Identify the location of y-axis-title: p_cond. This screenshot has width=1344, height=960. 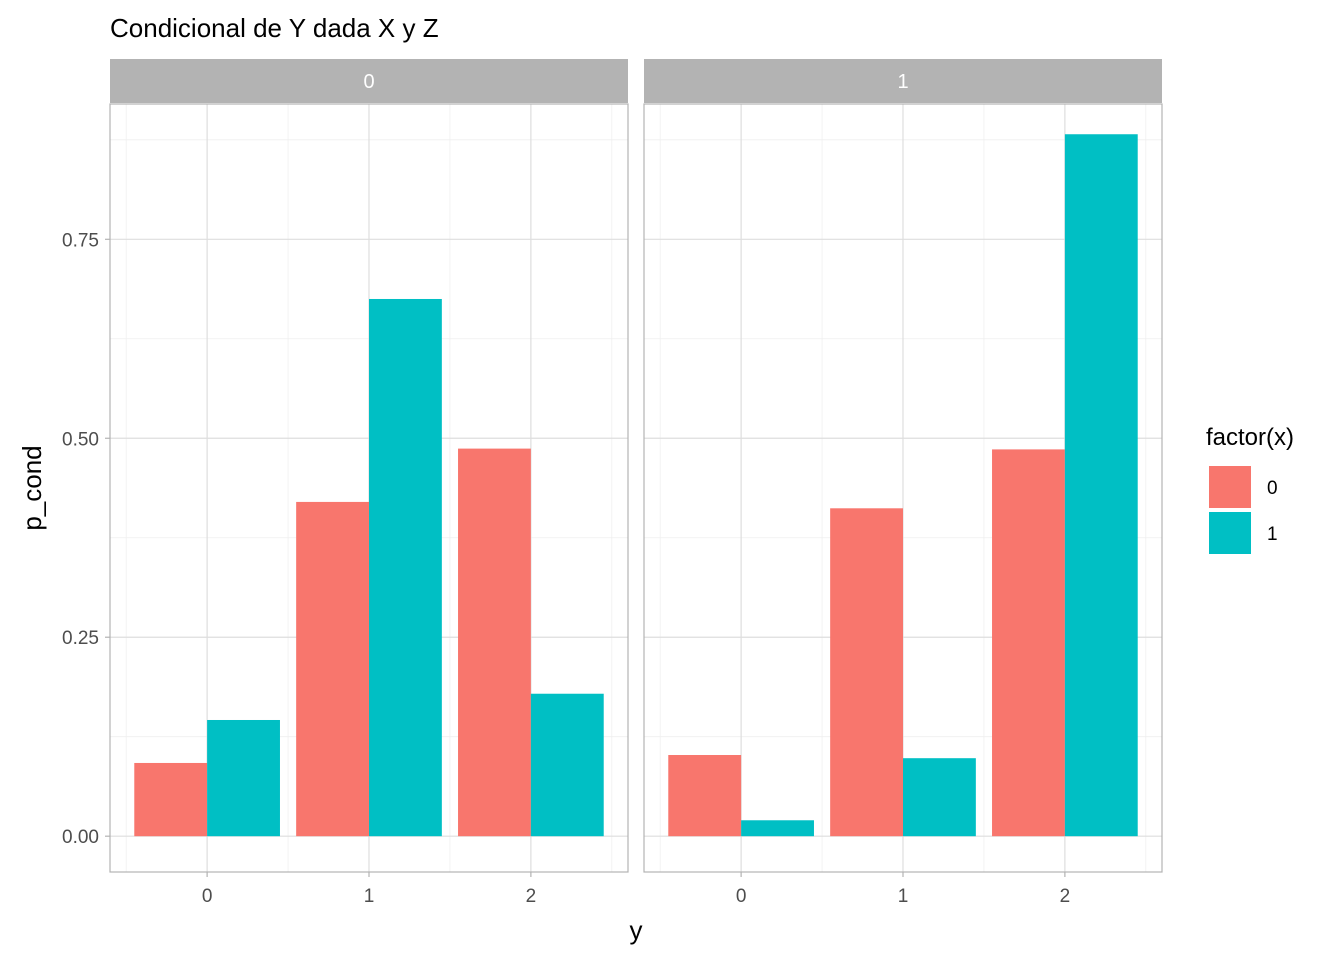
(32, 487).